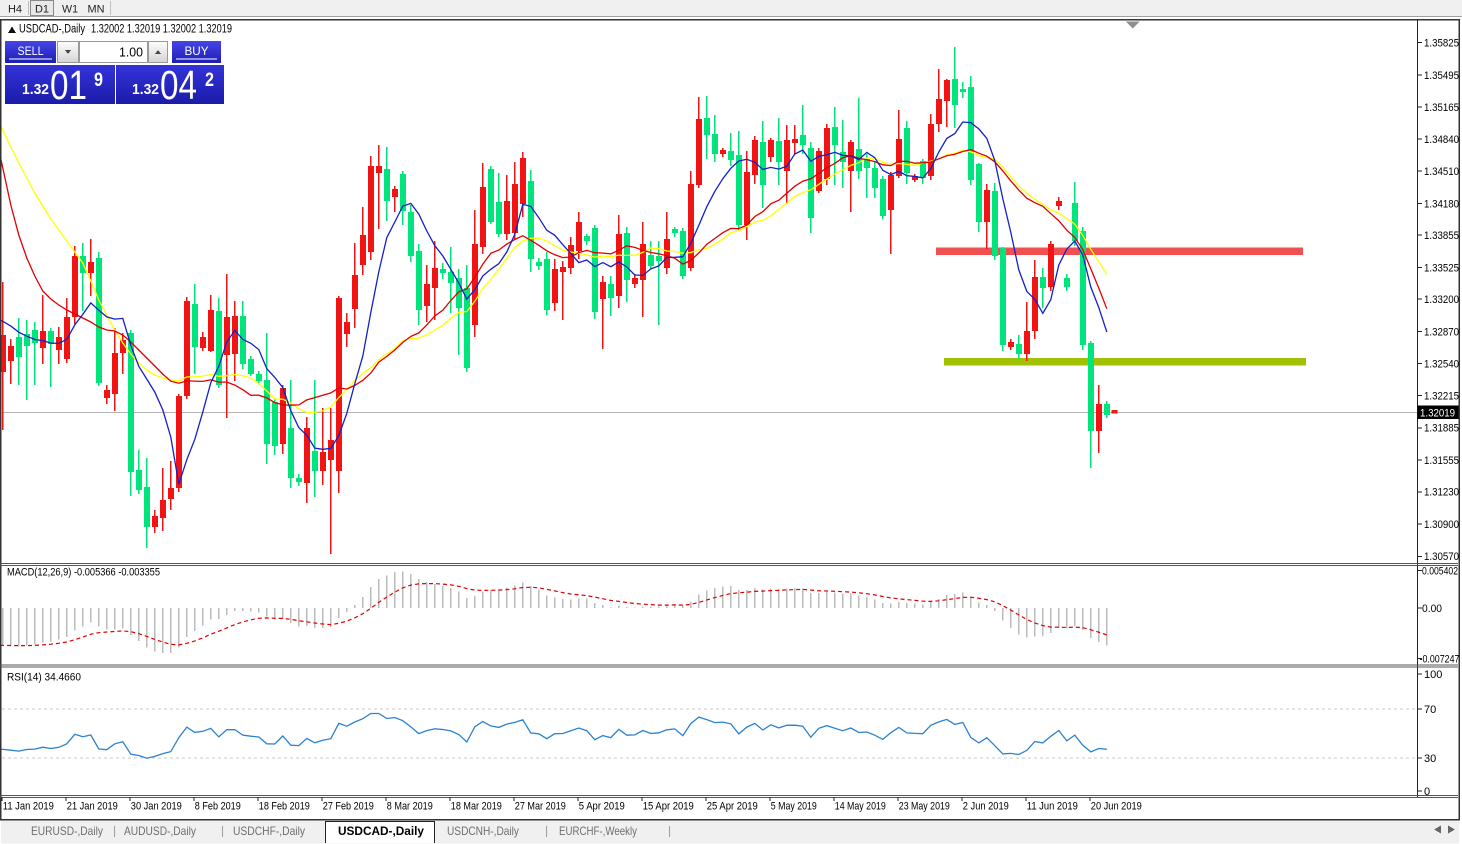  Describe the element at coordinates (732, 807) in the screenshot. I see `svg-text: 25 Apr 2019` at that location.